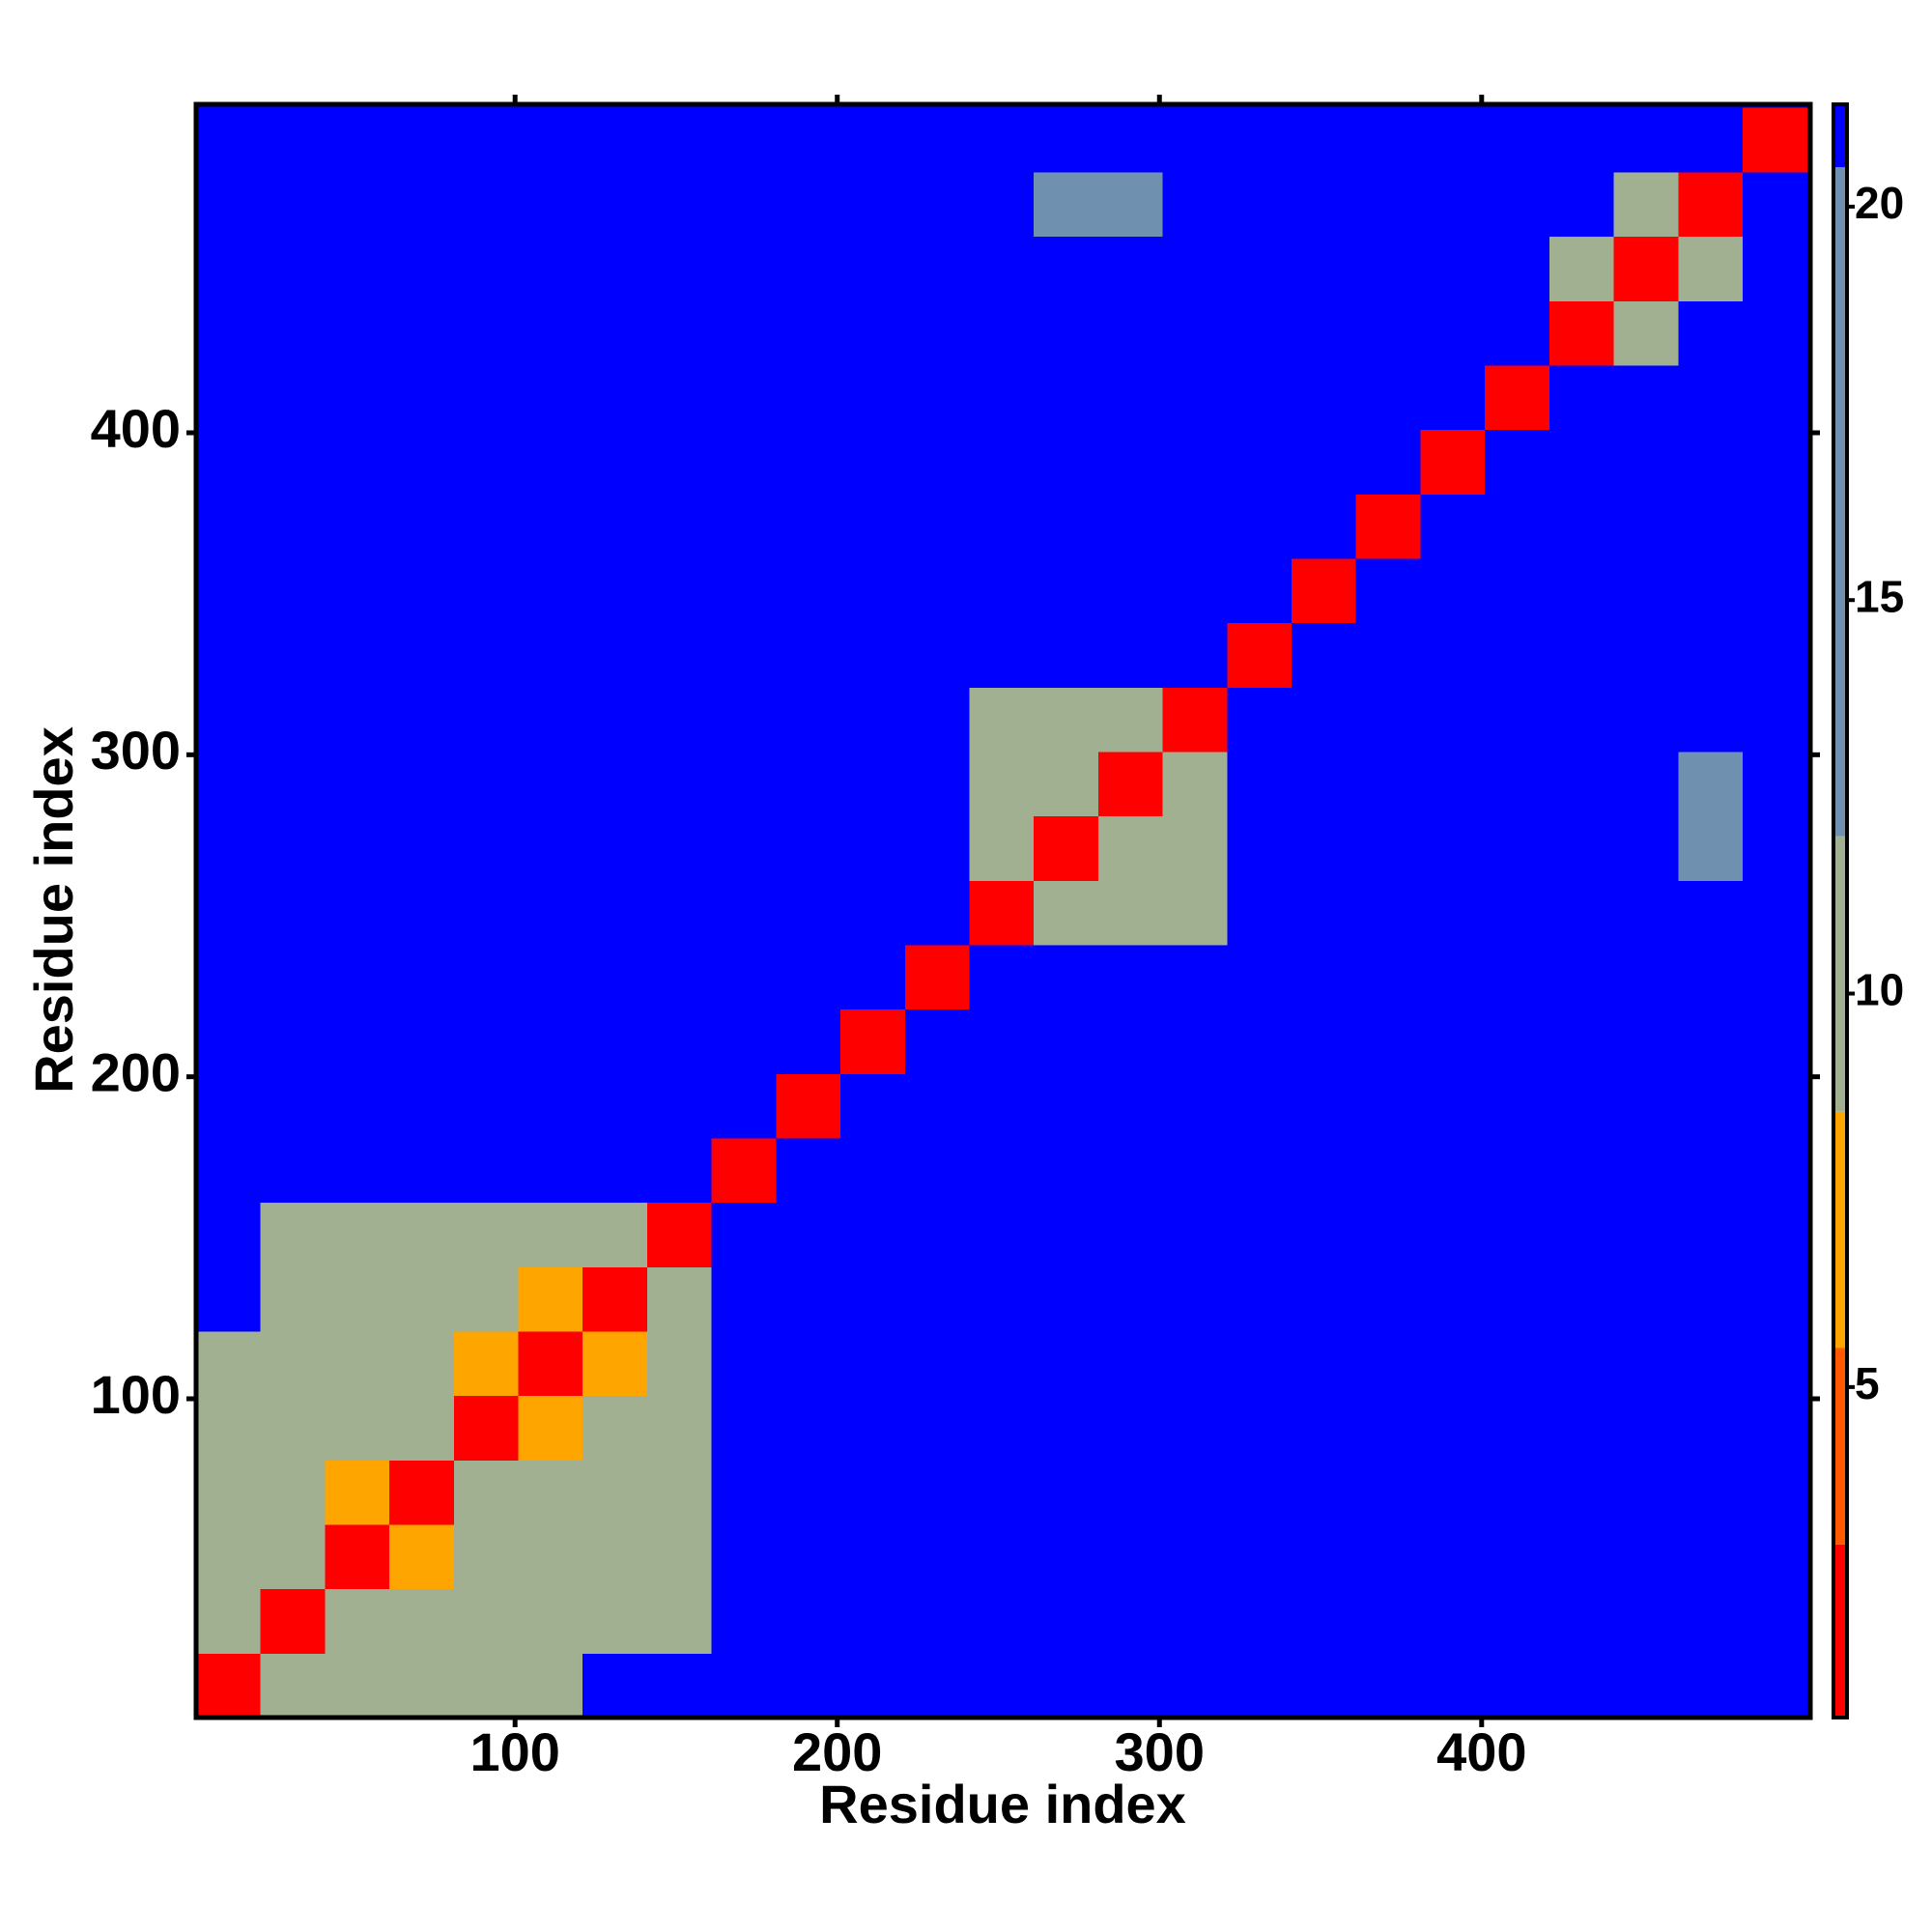  What do you see at coordinates (136, 1071) in the screenshot?
I see `y-tick-label: 200` at bounding box center [136, 1071].